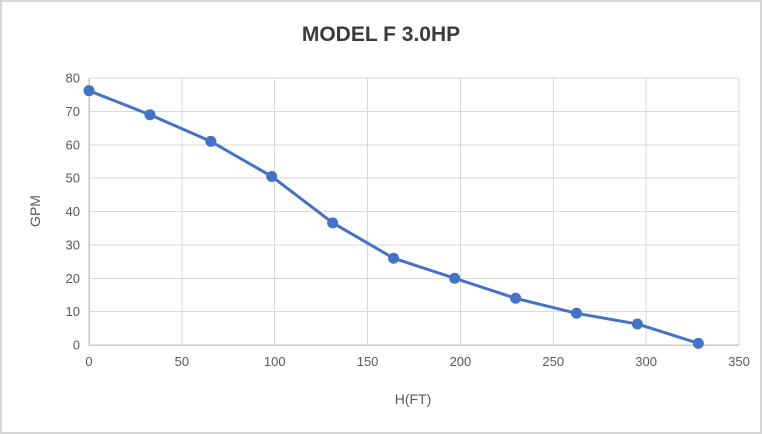  What do you see at coordinates (461, 361) in the screenshot?
I see `x-tick-label: 200` at bounding box center [461, 361].